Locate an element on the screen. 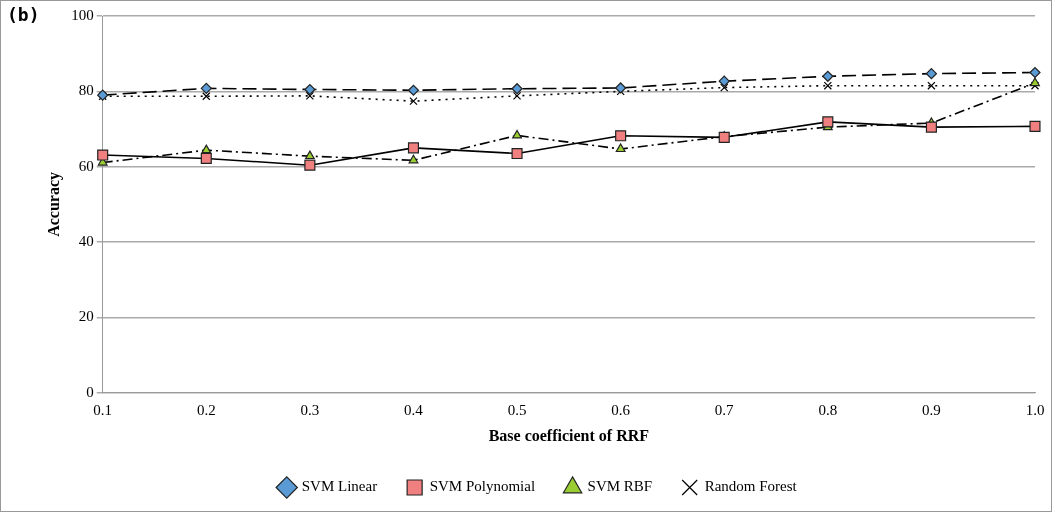 Image resolution: width=1052 pixels, height=512 pixels. legend-label: SVM Polynomial is located at coordinates (482, 486).